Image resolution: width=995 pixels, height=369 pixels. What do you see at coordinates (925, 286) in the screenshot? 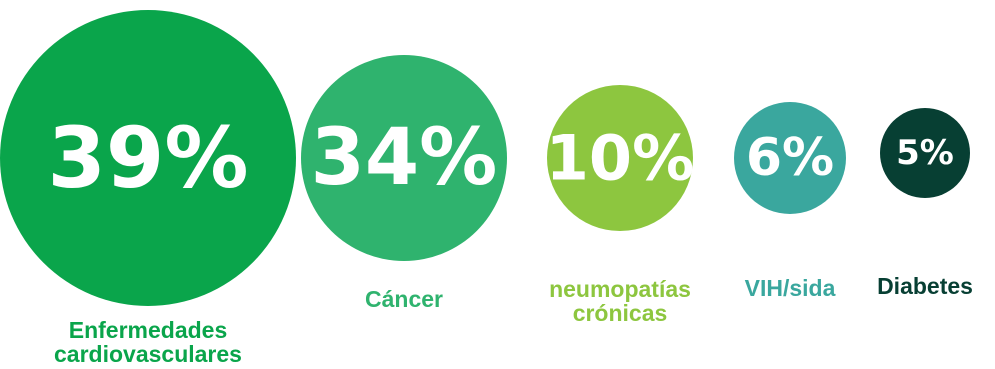
I see `category-label-4-line-0: Diabetes` at bounding box center [925, 286].